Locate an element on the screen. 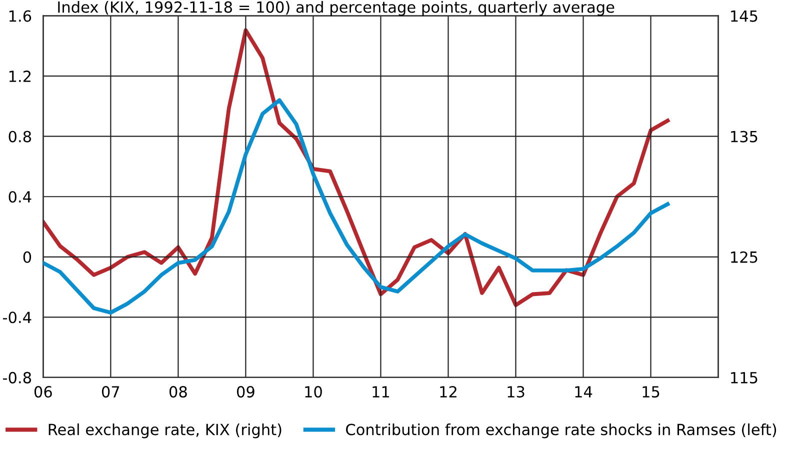 The width and height of the screenshot is (785, 452). y2-tick-label: 115 is located at coordinates (744, 378).